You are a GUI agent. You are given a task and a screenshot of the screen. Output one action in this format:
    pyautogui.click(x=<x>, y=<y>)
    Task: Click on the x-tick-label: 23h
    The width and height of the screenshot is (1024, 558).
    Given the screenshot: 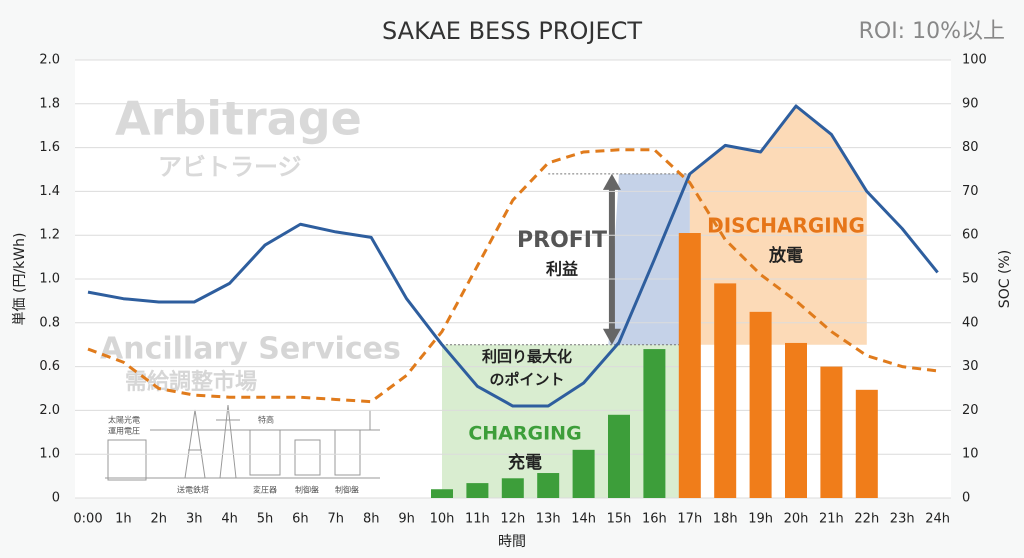 What is the action you would take?
    pyautogui.click(x=902, y=519)
    